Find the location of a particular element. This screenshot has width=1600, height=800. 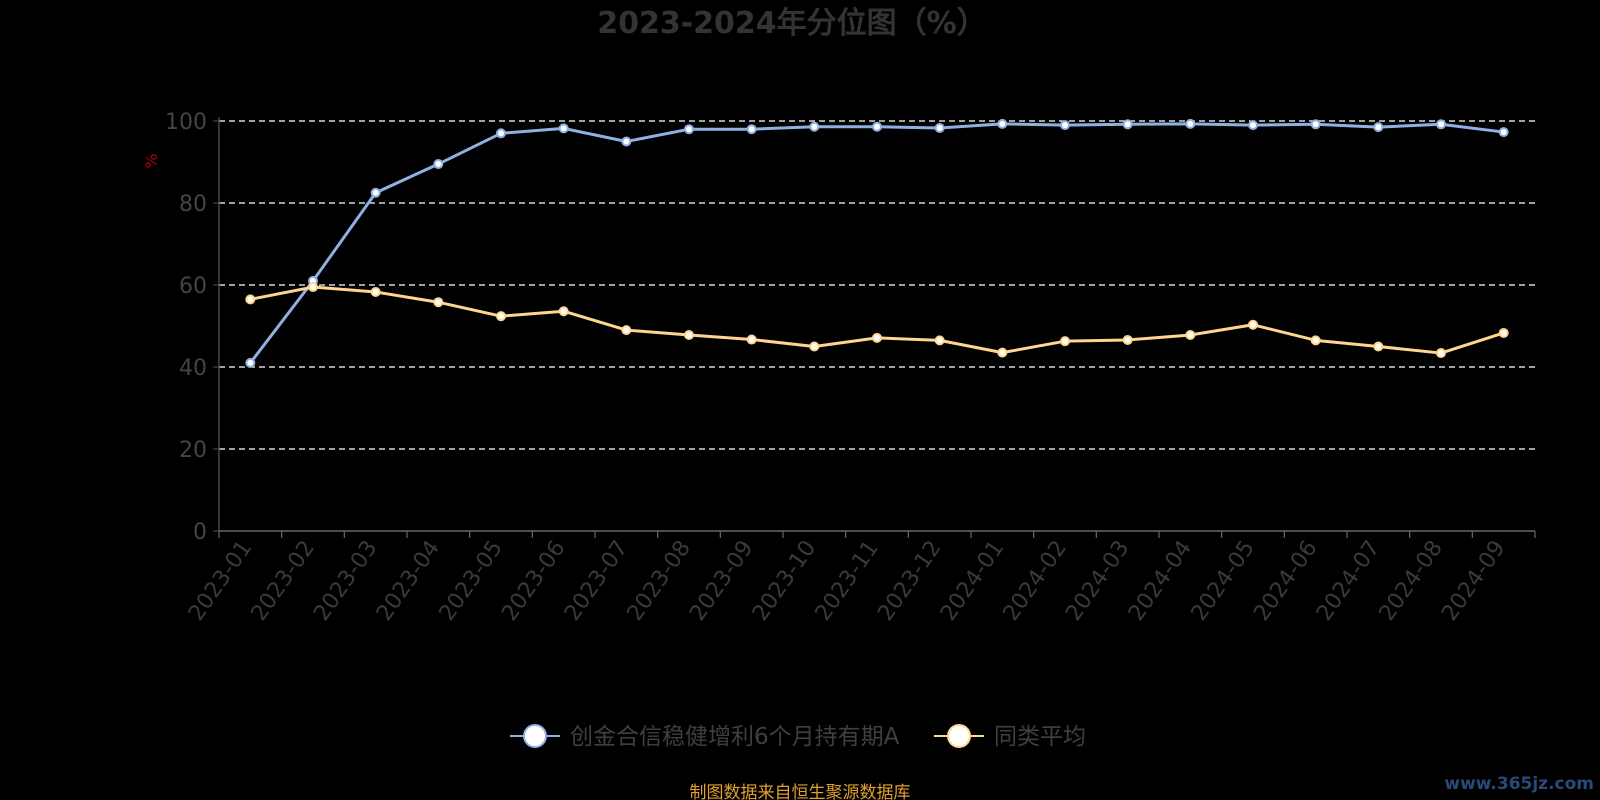

legend: 创金合信稳健增利6个月持有期A 同类平均 is located at coordinates (798, 737).